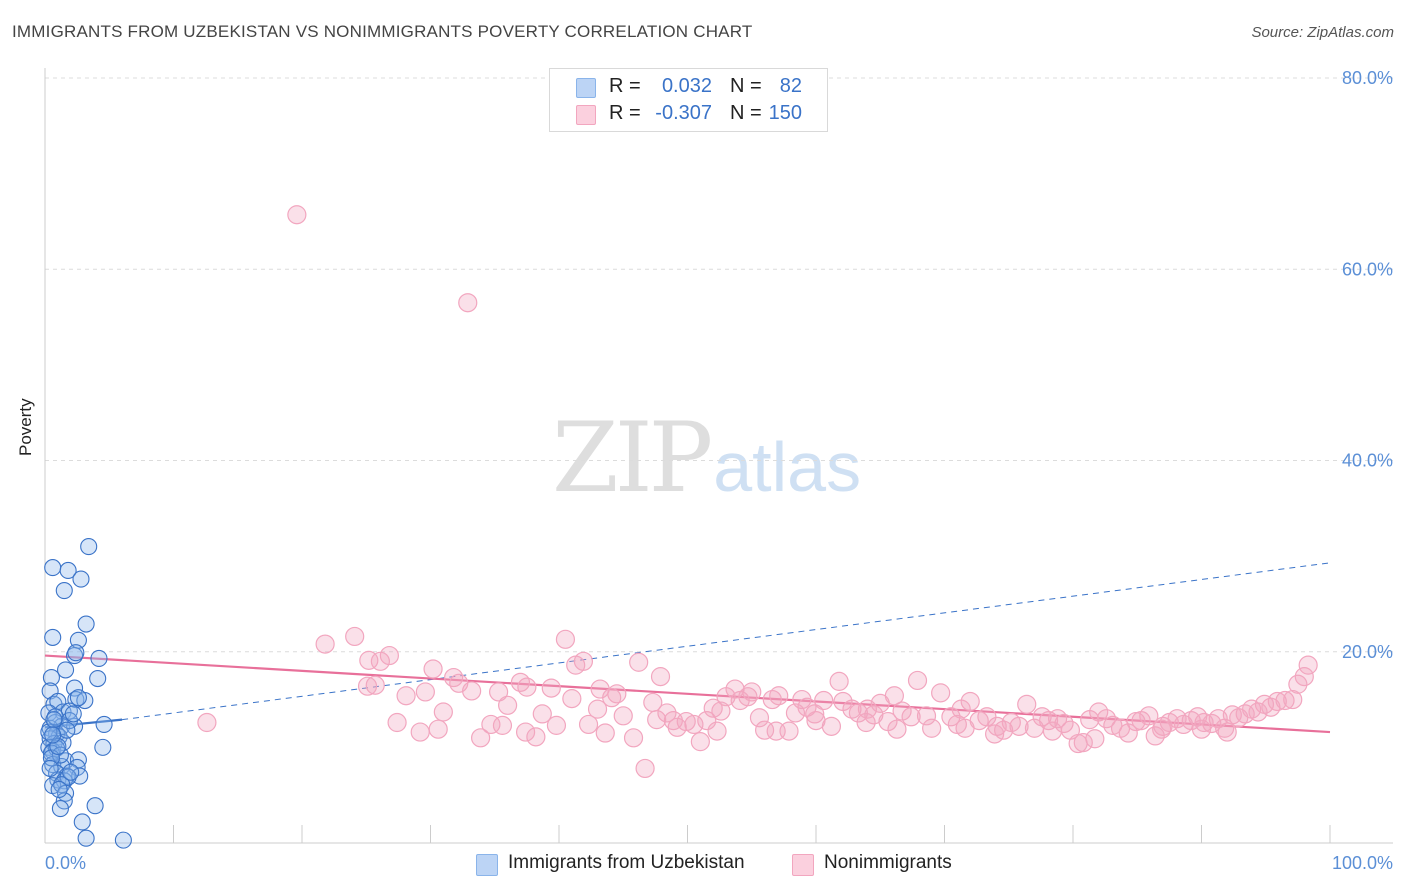 This screenshot has width=1406, height=892. What do you see at coordinates (683, 113) in the screenshot?
I see `legend-r-value: -0.307` at bounding box center [683, 113].